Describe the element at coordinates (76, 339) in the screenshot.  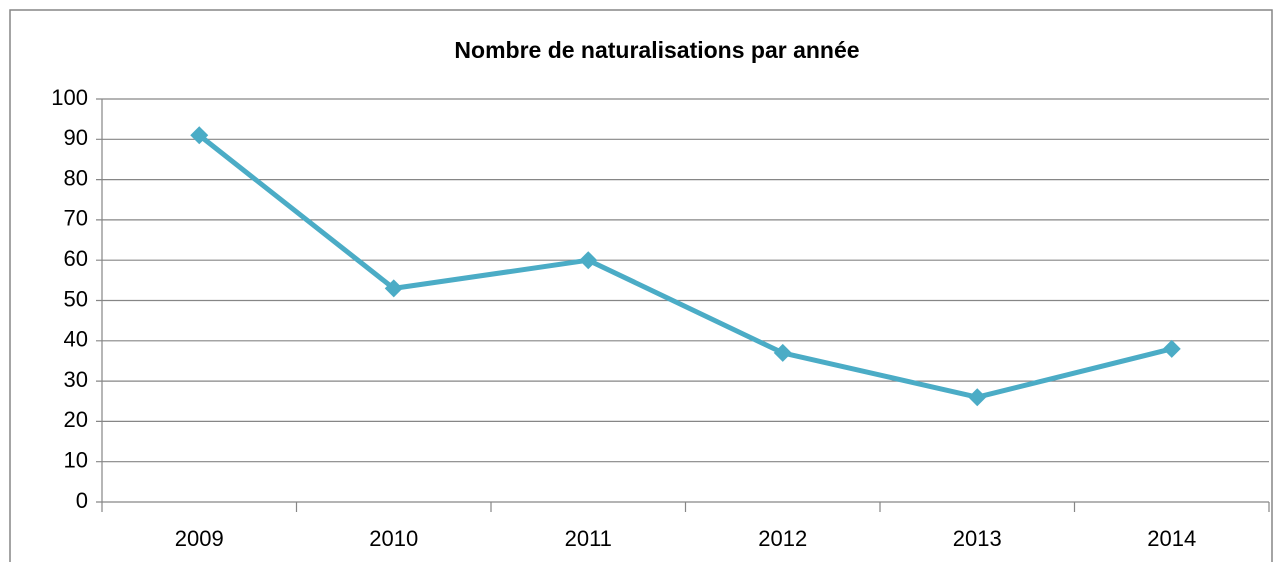
I see `y-tick-label: 40` at that location.